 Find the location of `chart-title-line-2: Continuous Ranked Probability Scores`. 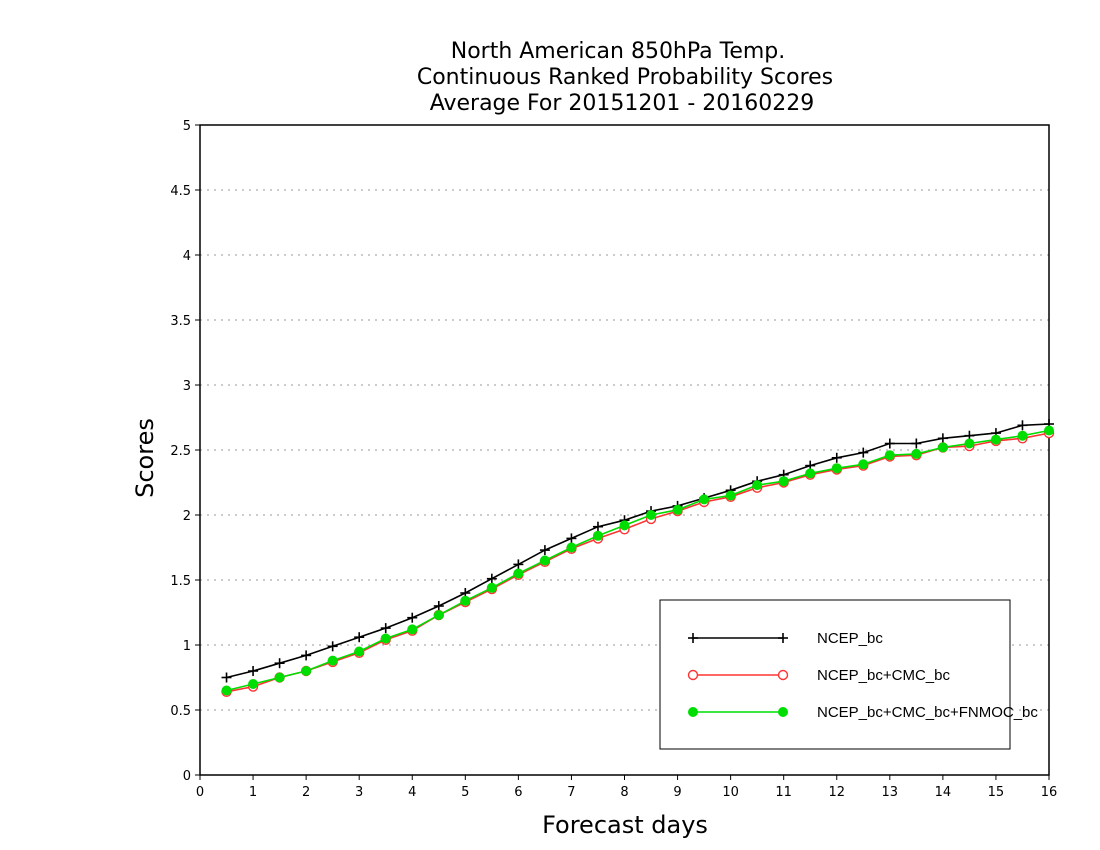

chart-title-line-2: Continuous Ranked Probability Scores is located at coordinates (625, 77).